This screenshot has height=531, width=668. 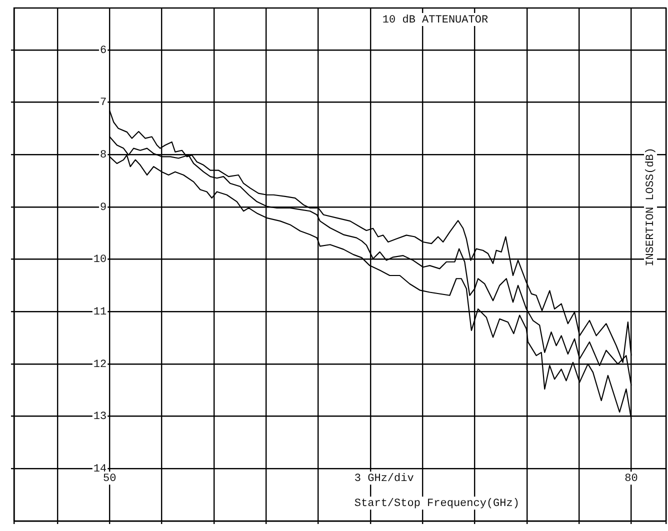 What do you see at coordinates (100, 417) in the screenshot?
I see `y-tick-label: 13` at bounding box center [100, 417].